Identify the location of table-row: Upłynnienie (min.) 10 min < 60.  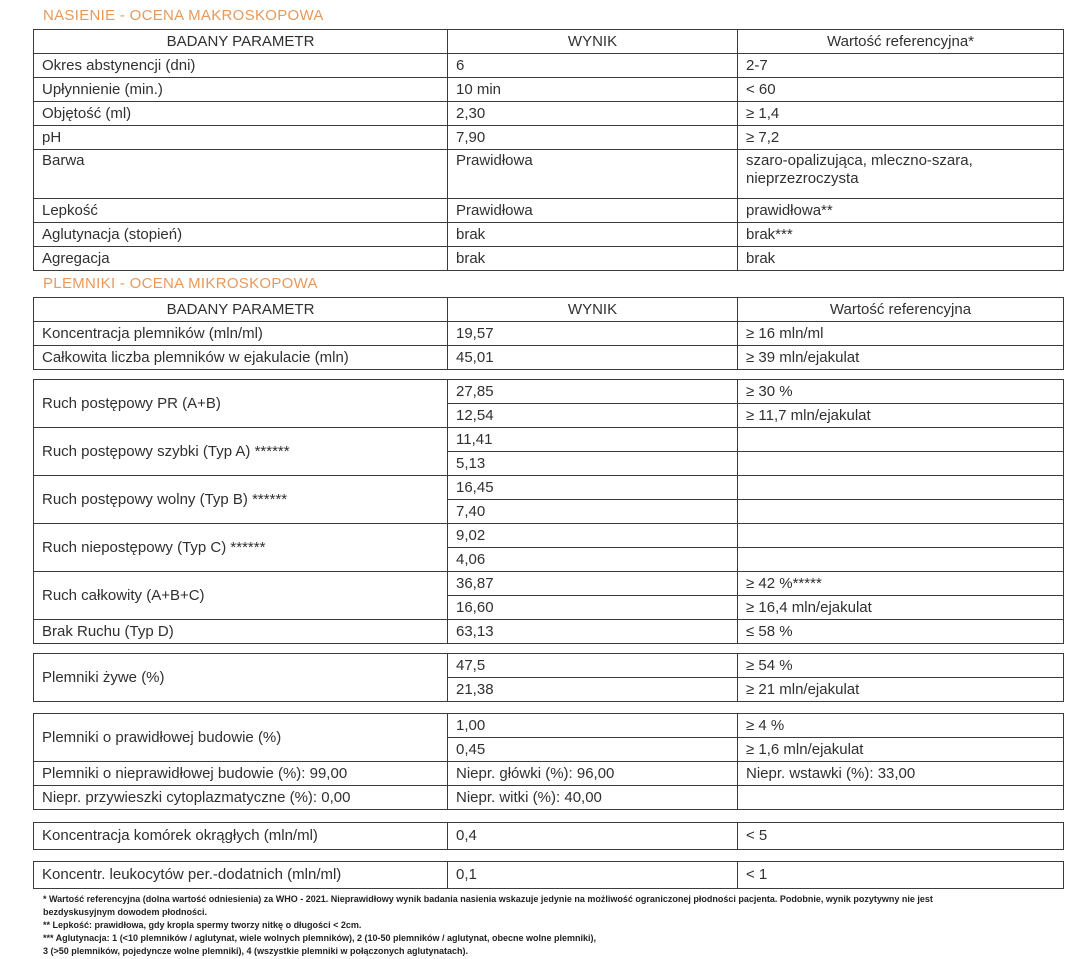
(548, 89).